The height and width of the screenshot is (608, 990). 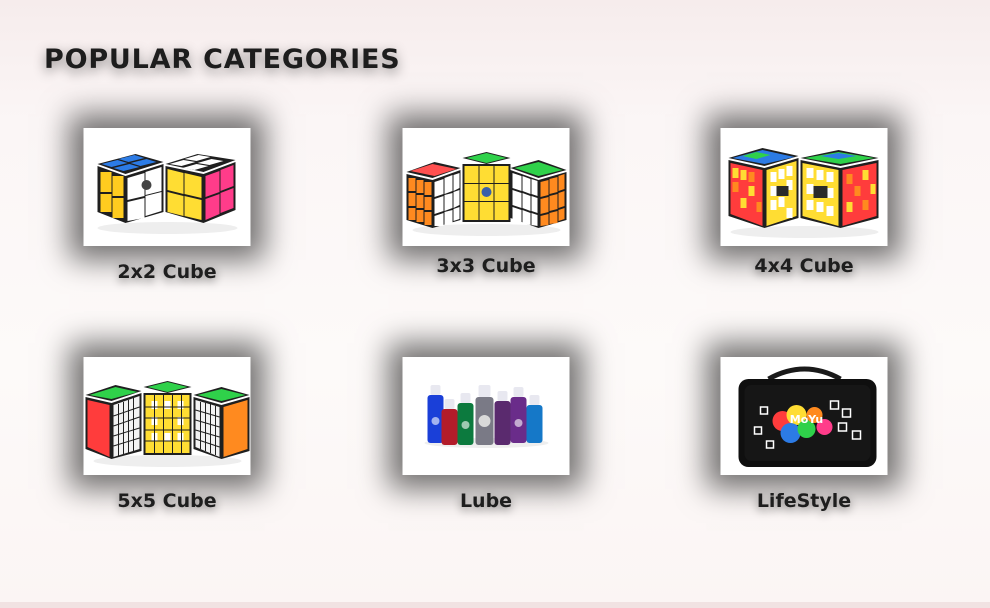 What do you see at coordinates (486, 501) in the screenshot?
I see `category-label-lube: Lube` at bounding box center [486, 501].